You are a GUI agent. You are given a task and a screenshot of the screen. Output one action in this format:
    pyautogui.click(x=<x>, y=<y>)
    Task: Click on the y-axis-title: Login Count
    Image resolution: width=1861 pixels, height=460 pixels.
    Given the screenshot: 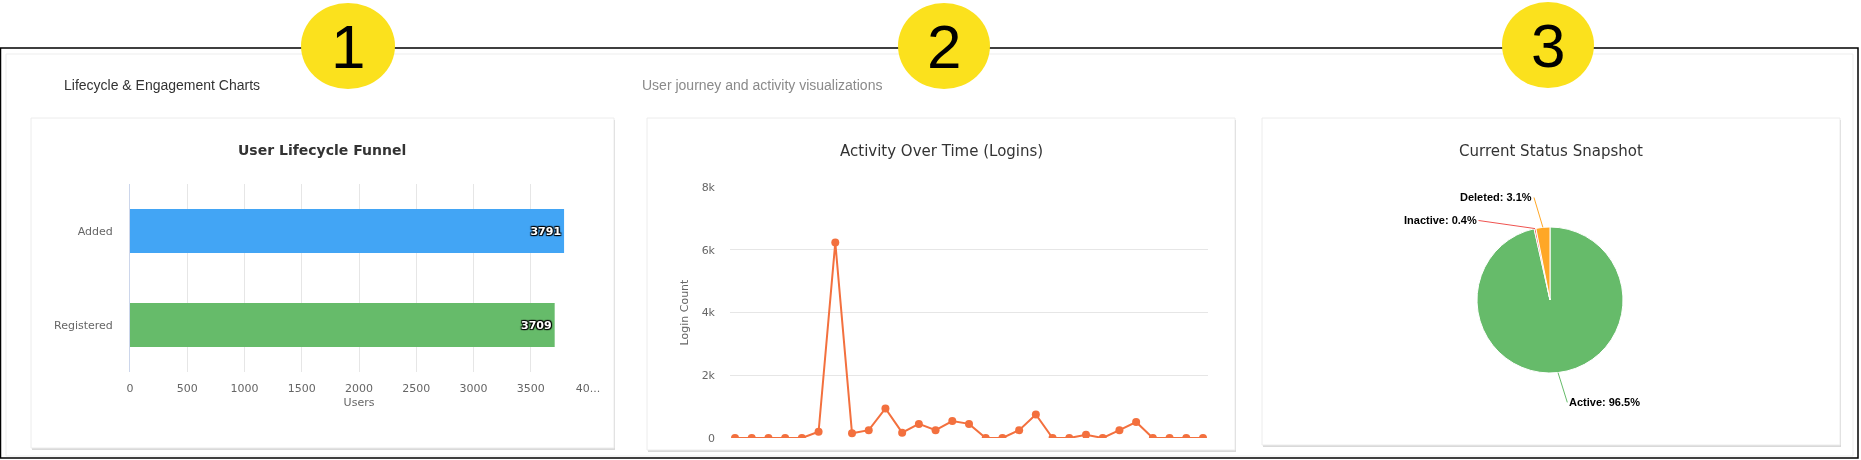 What is the action you would take?
    pyautogui.click(x=685, y=312)
    